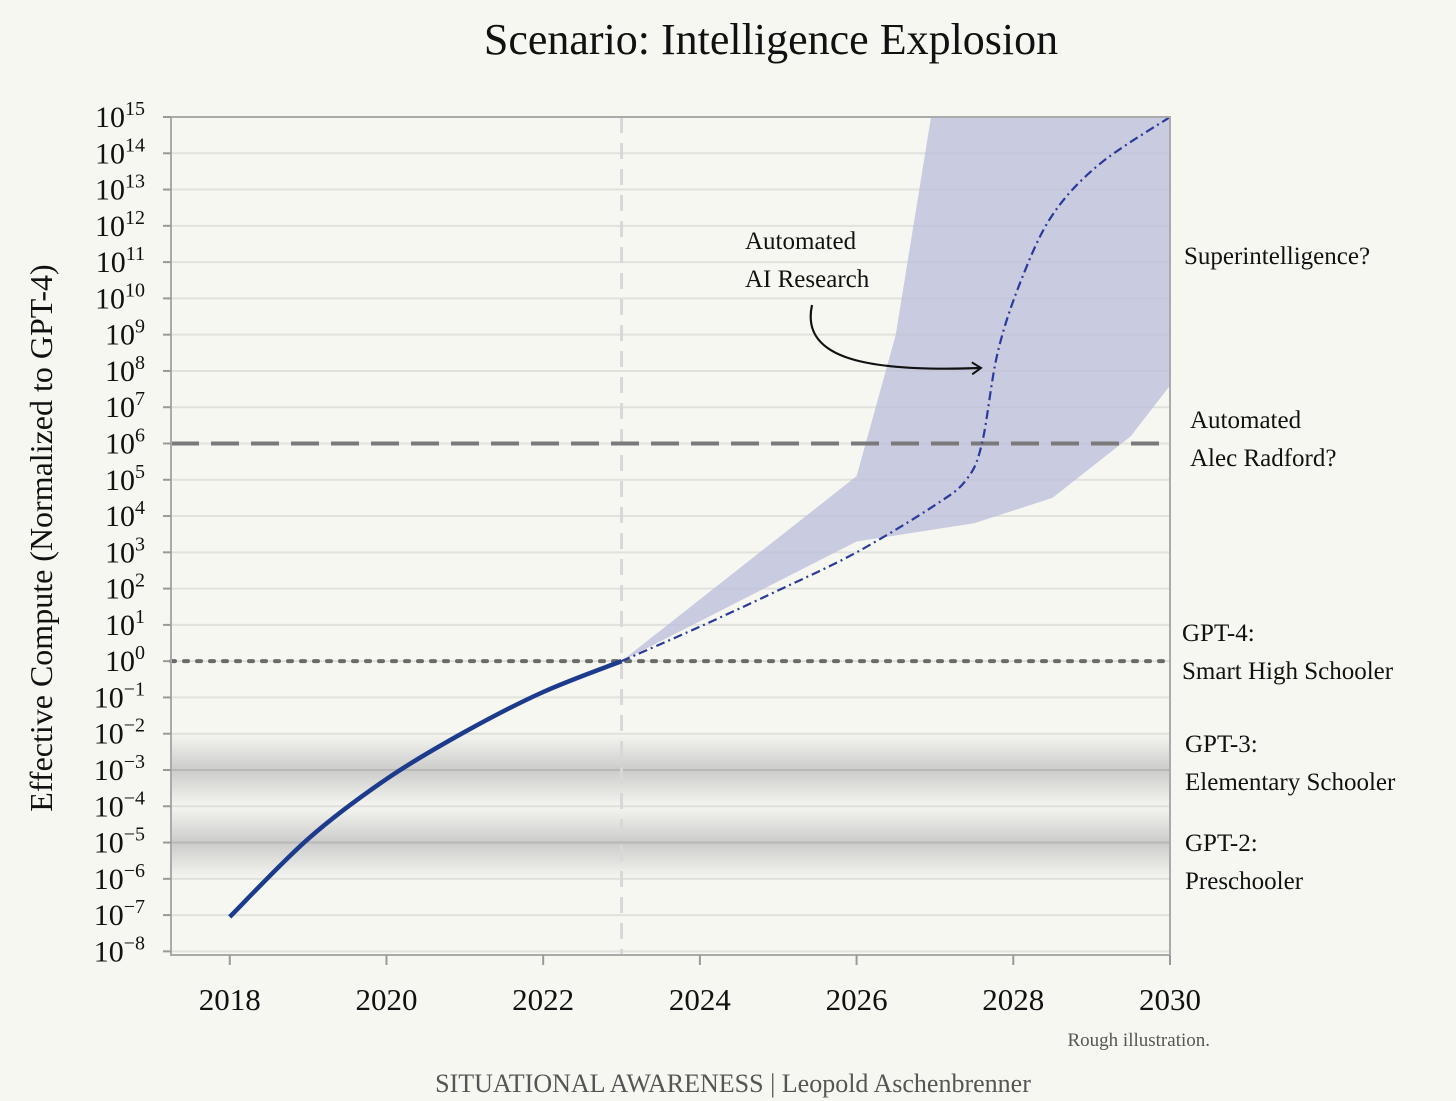 This screenshot has height=1101, width=1456. Describe the element at coordinates (125, 334) in the screenshot. I see `y-tick-label: 10⁹` at that location.